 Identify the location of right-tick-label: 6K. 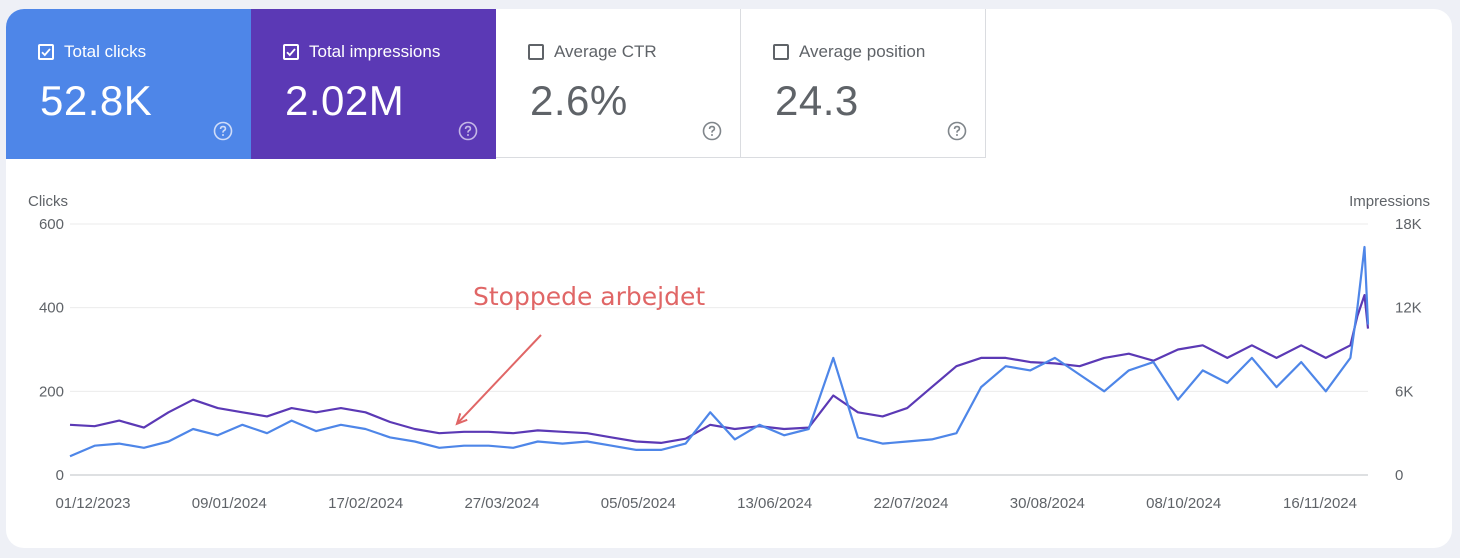
(1404, 391).